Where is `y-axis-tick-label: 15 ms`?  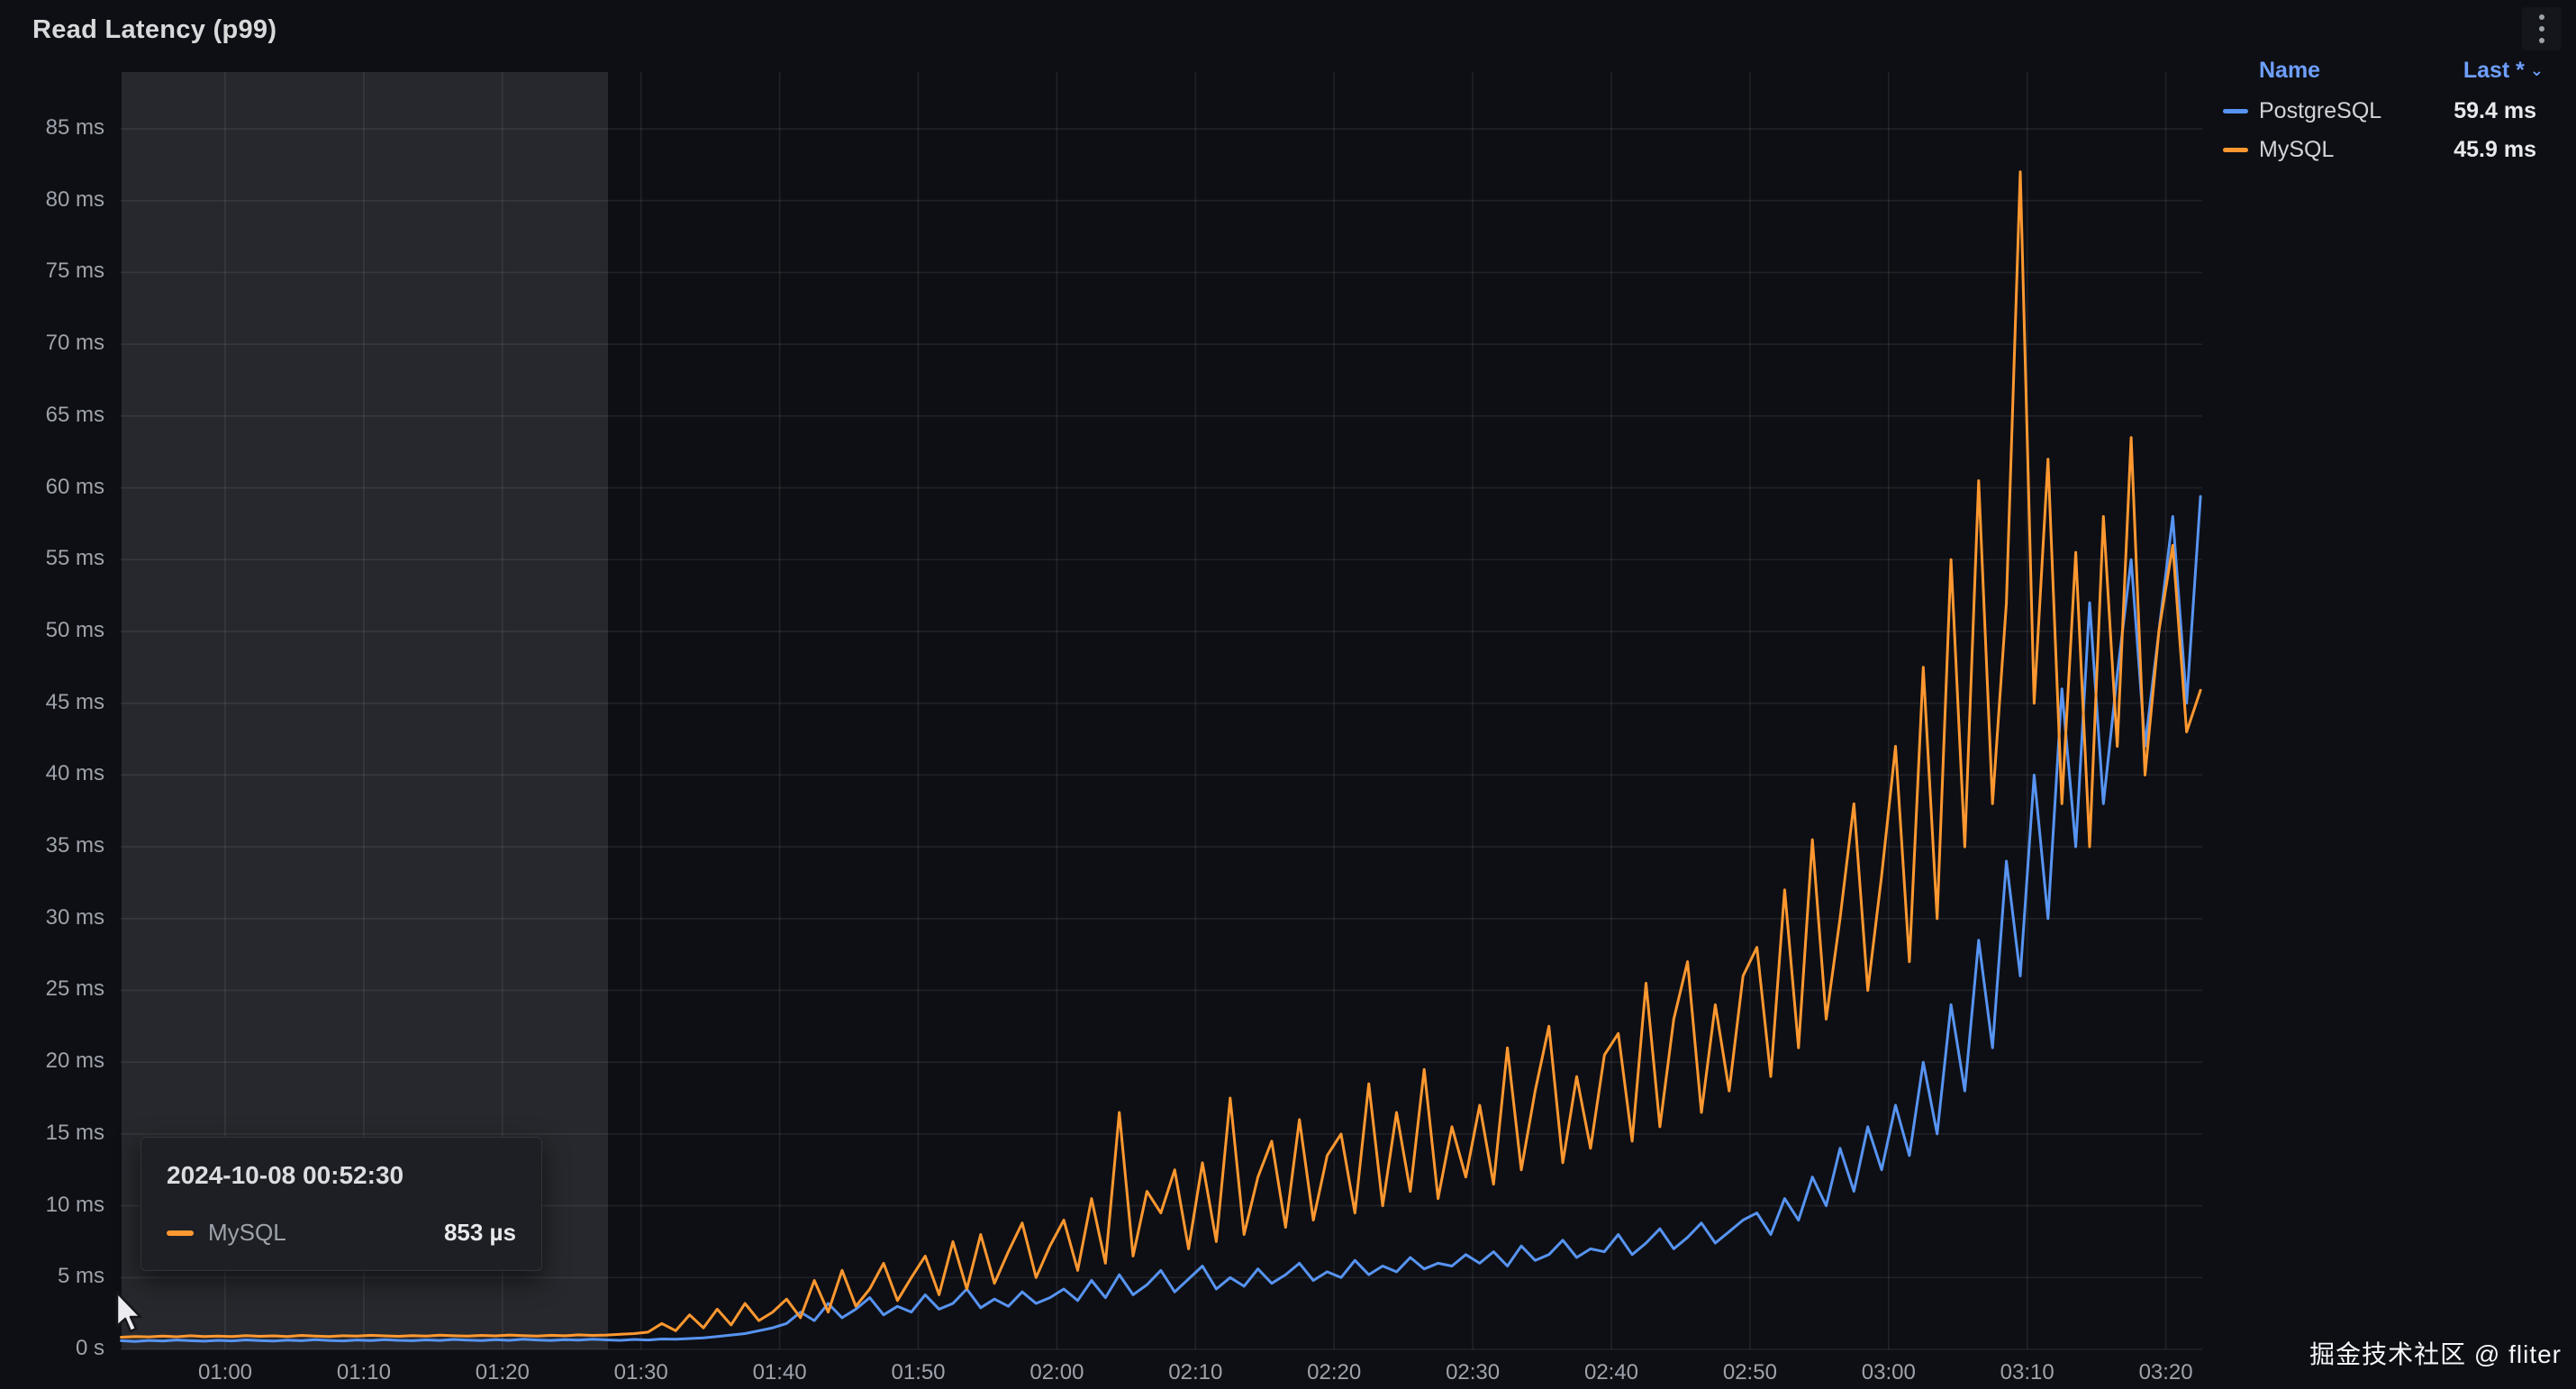 y-axis-tick-label: 15 ms is located at coordinates (74, 1132).